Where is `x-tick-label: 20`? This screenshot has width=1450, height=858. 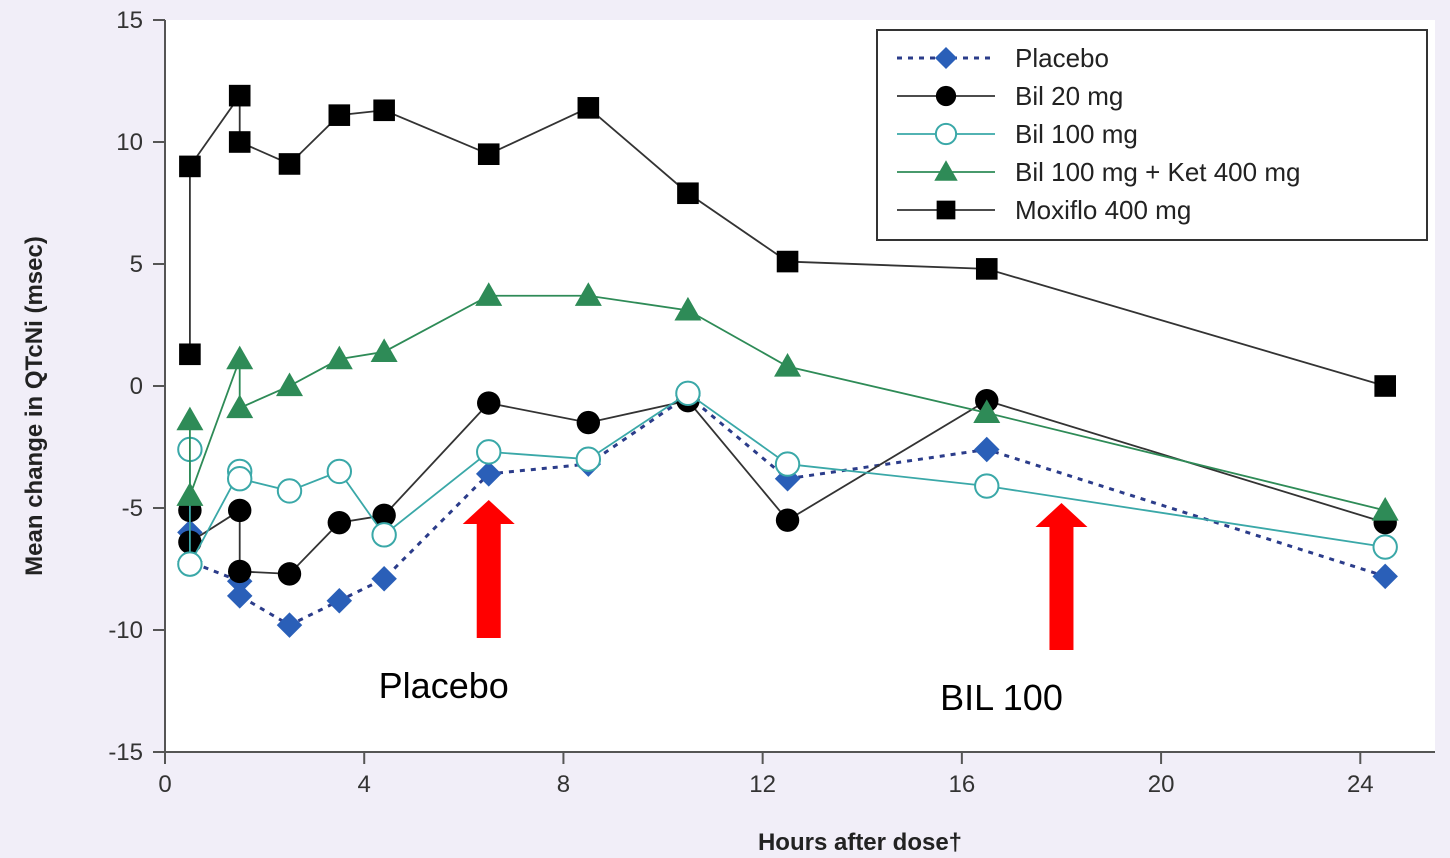
x-tick-label: 20 is located at coordinates (1161, 784).